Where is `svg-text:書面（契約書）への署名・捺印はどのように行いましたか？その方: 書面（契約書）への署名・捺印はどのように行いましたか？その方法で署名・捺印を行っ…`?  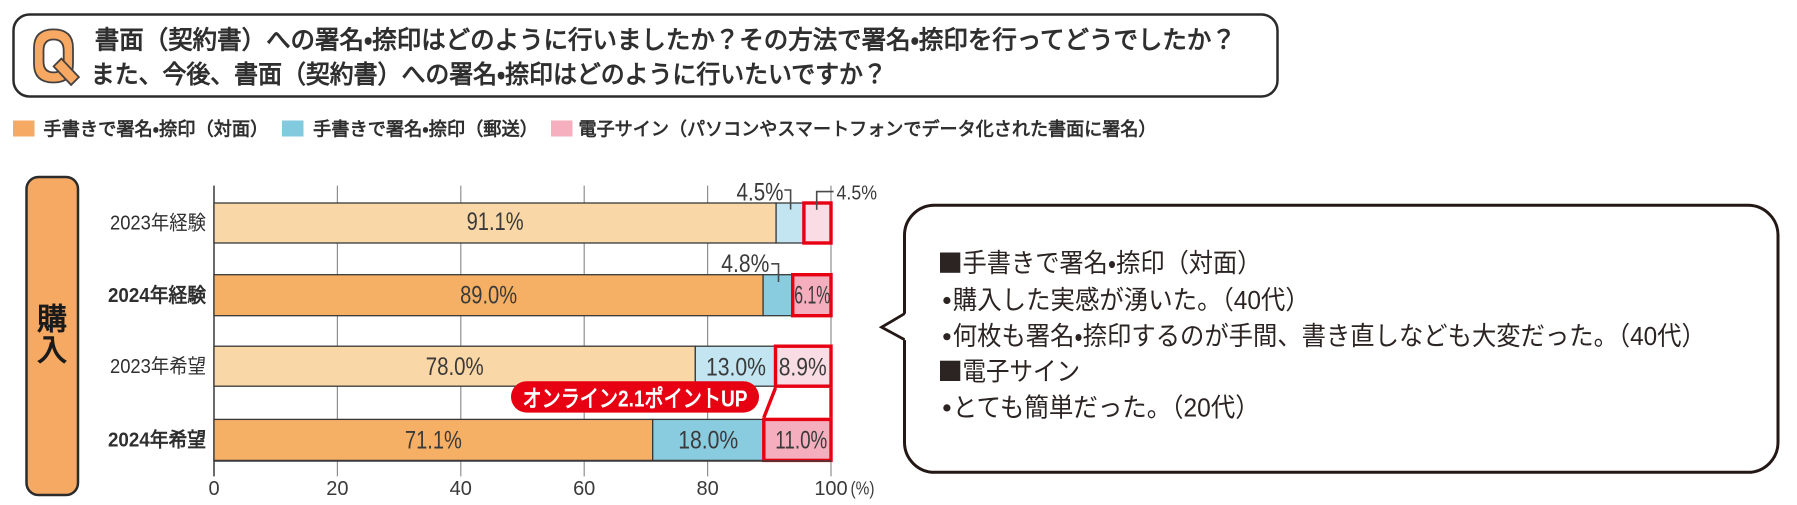 svg-text:書面（契約書）への署名・捺印はどのように行いましたか？その方: 書面（契約書）への署名・捺印はどのように行いましたか？その方法で署名・捺印を行っ… is located at coordinates (665, 40).